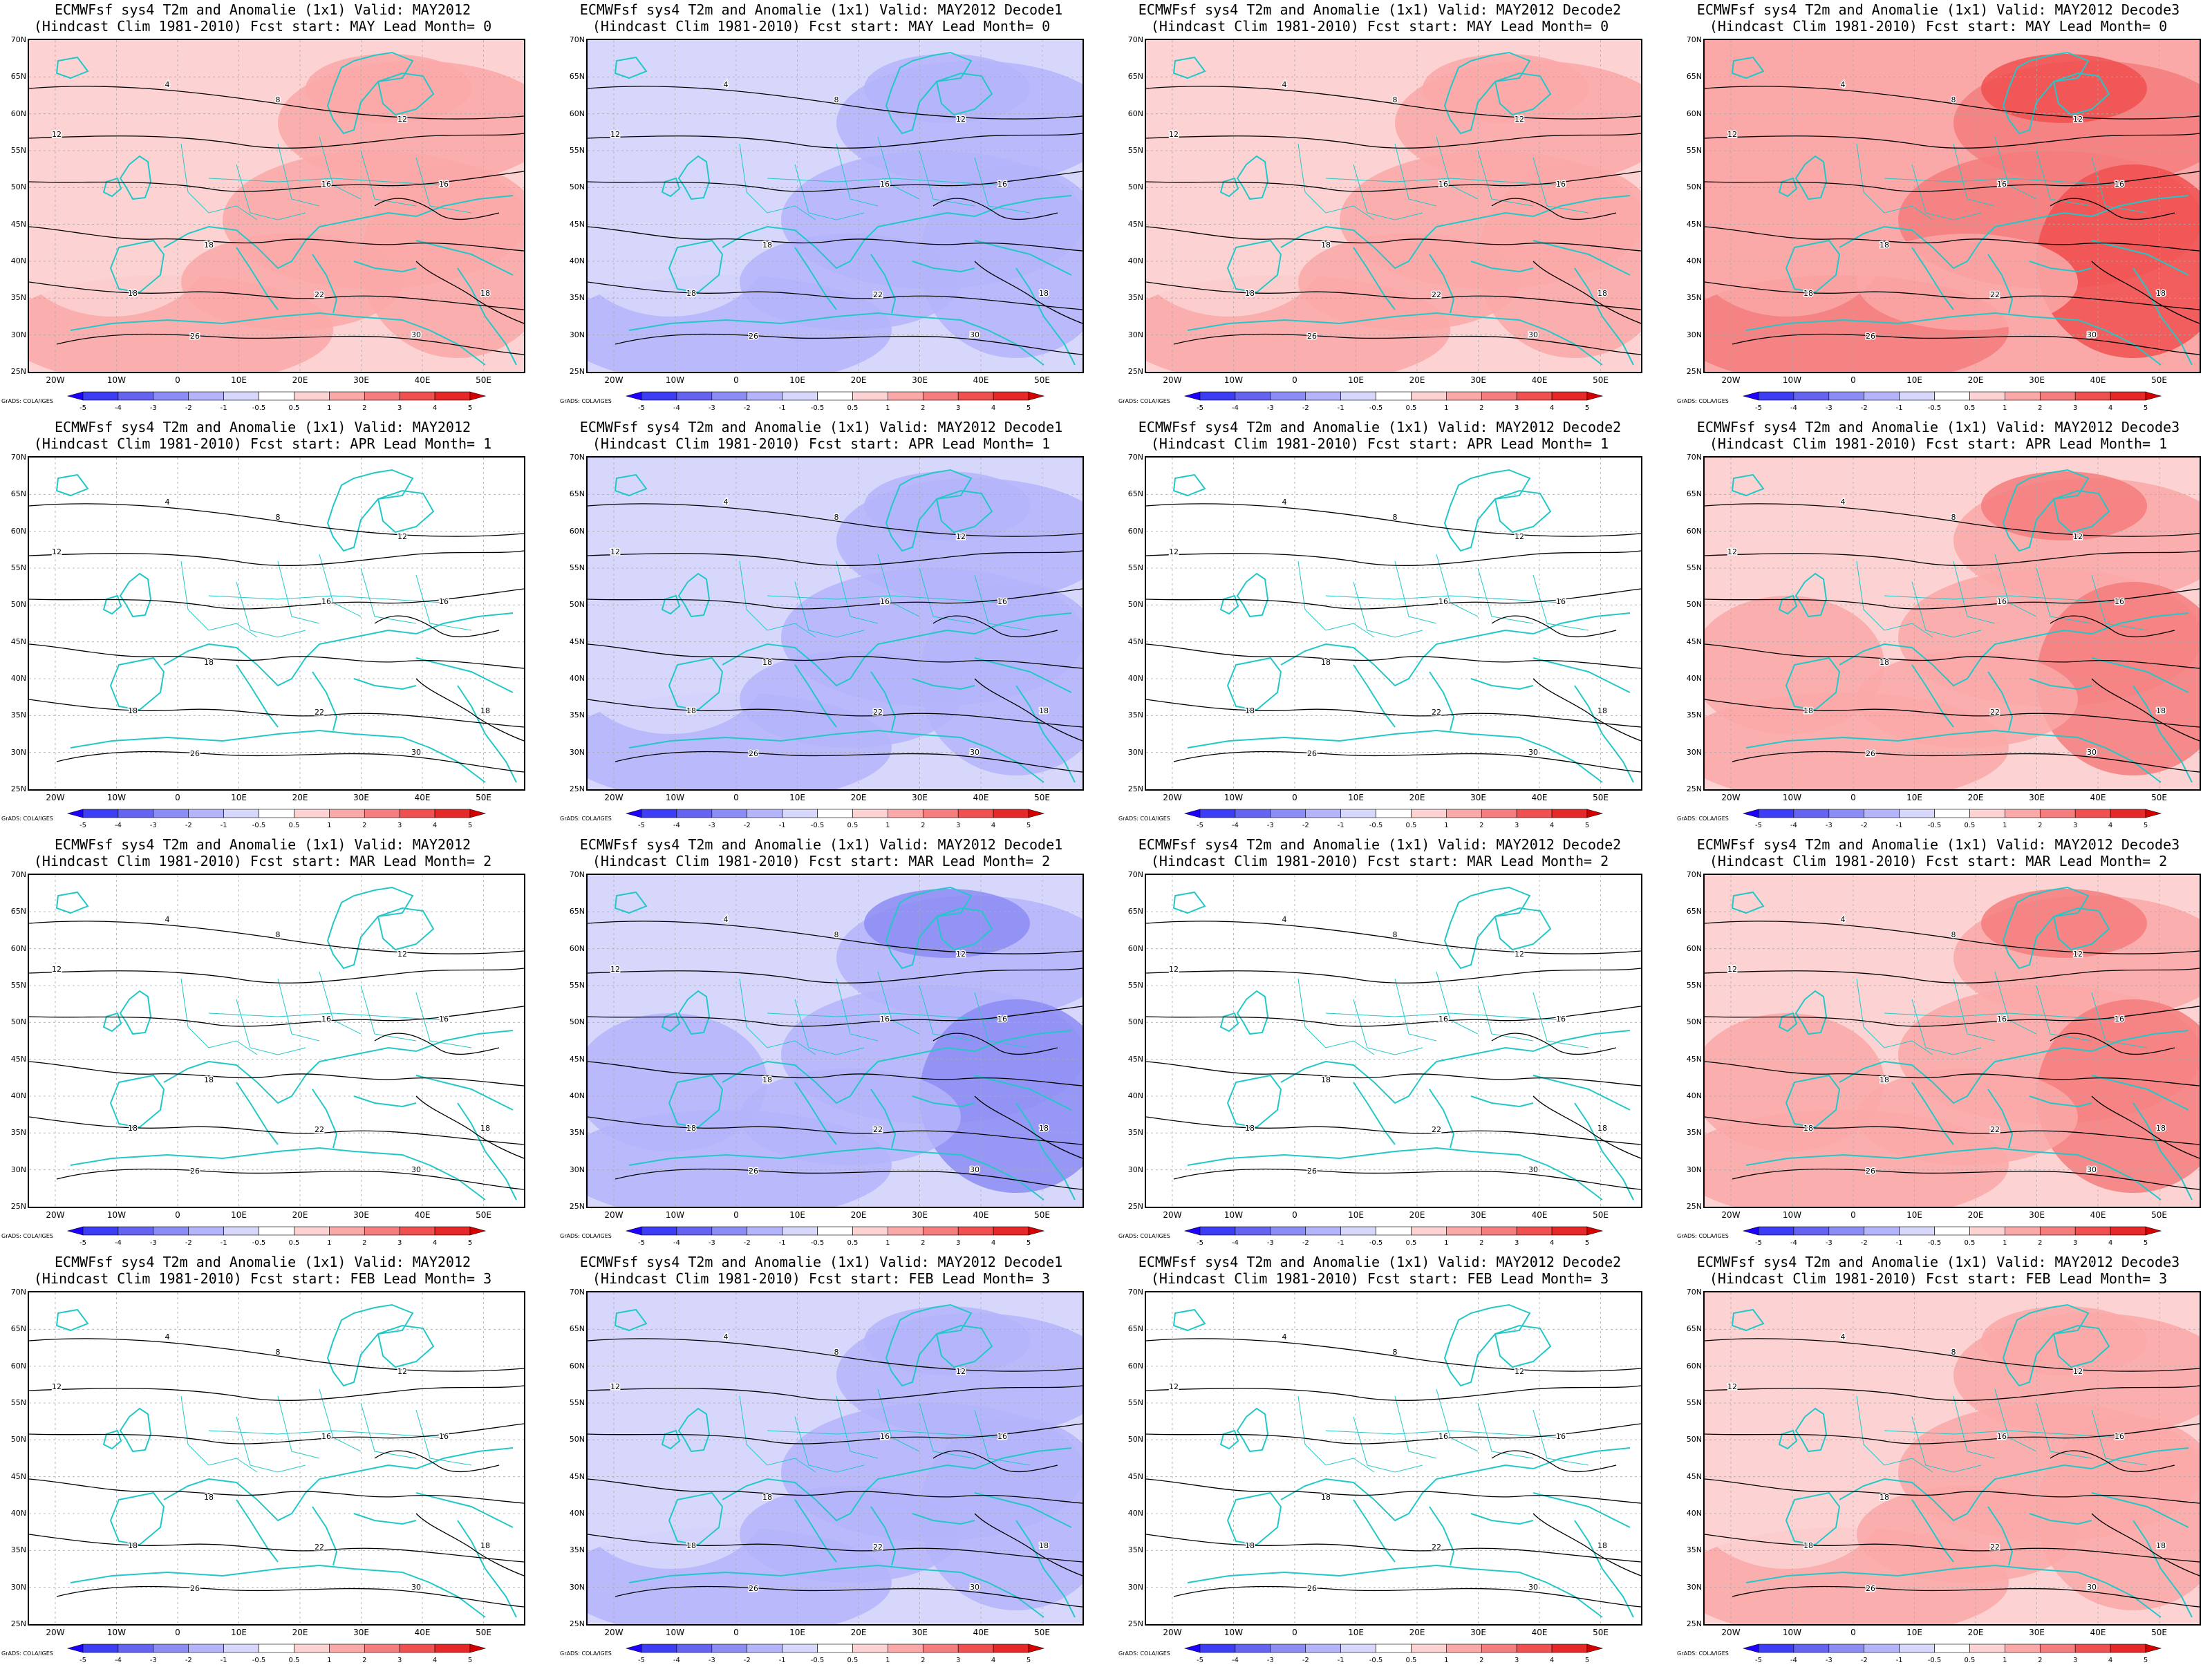 This screenshot has height=1667, width=2212. What do you see at coordinates (188, 825) in the screenshot?
I see `colorbar-tick-label: -2` at bounding box center [188, 825].